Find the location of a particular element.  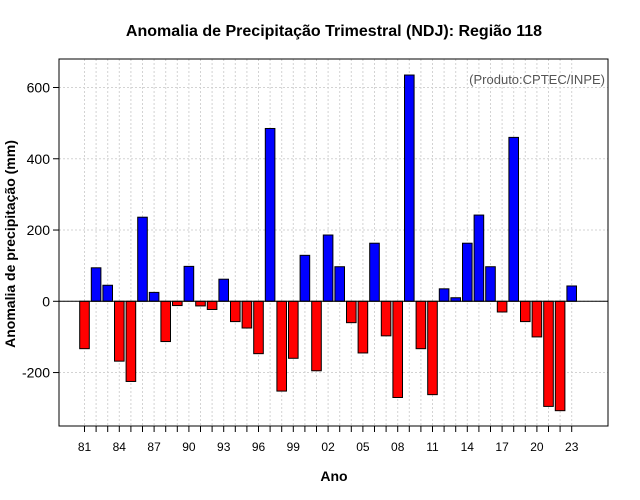

x-tick-label: 14 is located at coordinates (468, 447).